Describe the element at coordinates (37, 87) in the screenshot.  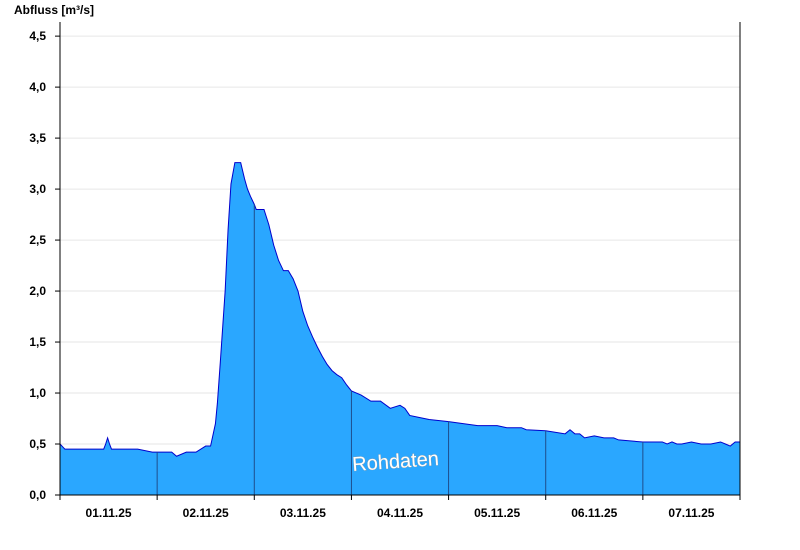
I see `y-tick-label: 4,0` at that location.